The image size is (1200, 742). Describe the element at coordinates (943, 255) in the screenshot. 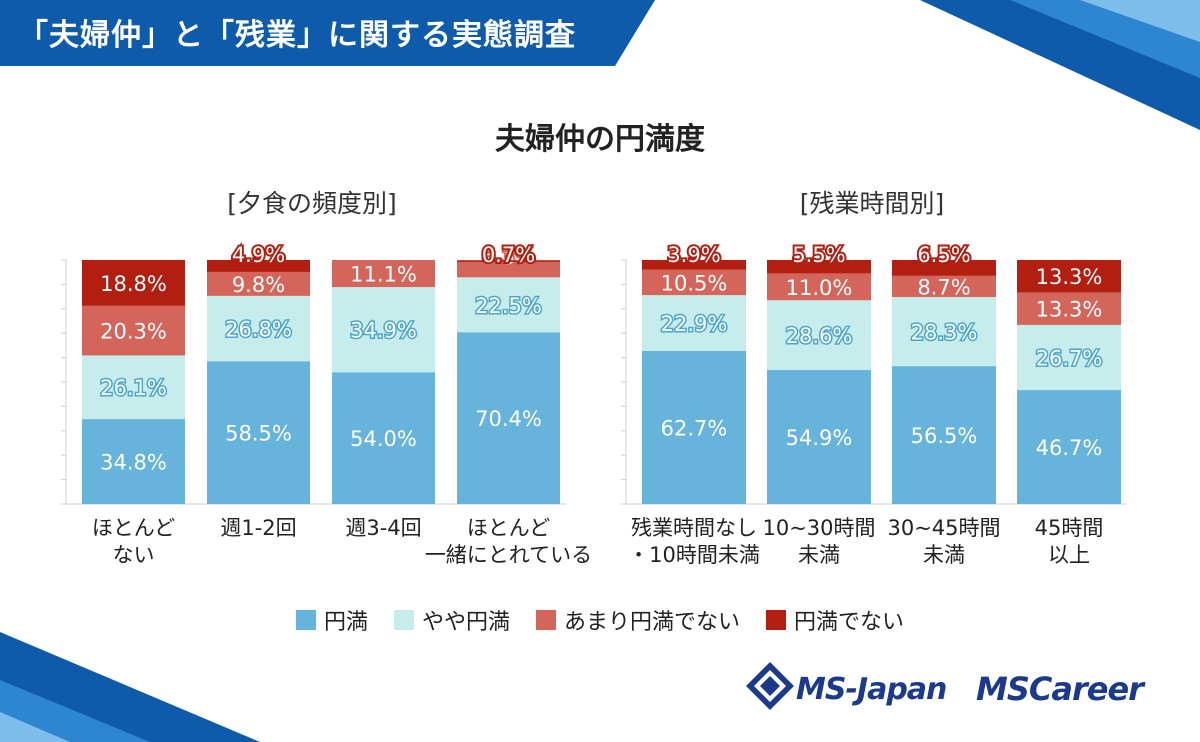

I see `data-label-fuman: 6.5%` at that location.